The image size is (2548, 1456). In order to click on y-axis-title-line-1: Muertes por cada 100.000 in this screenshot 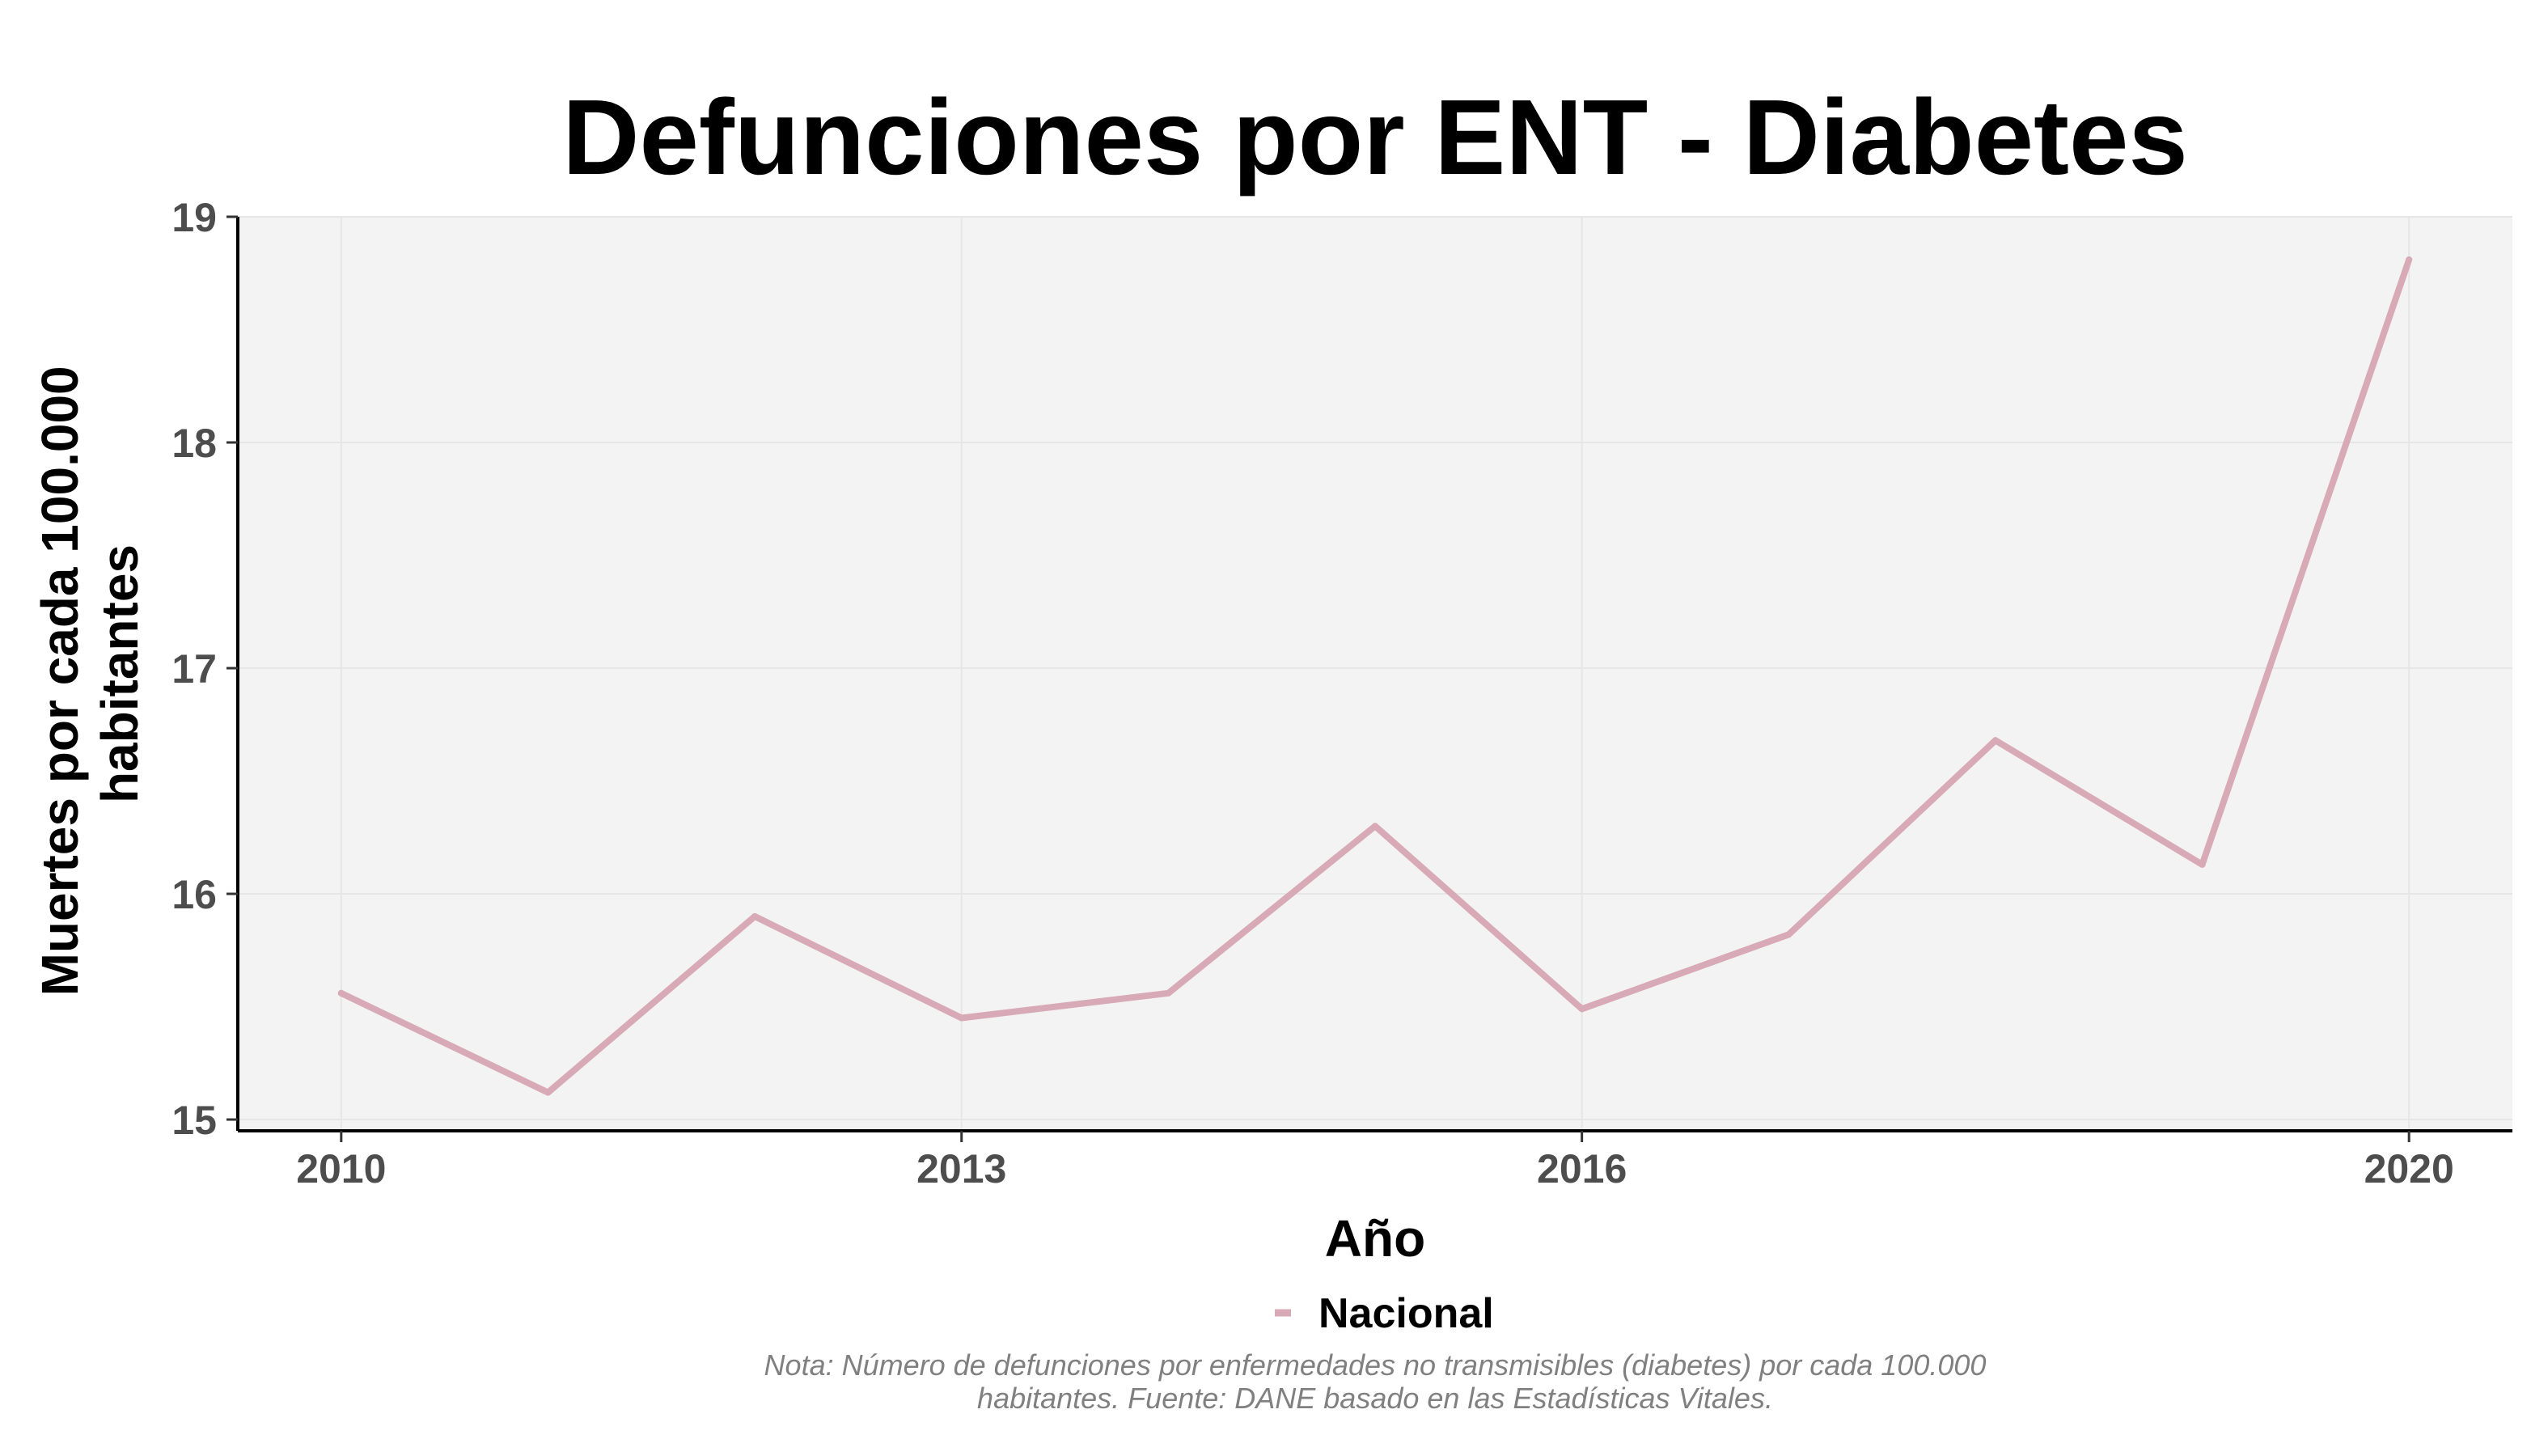, I will do `click(60, 681)`.